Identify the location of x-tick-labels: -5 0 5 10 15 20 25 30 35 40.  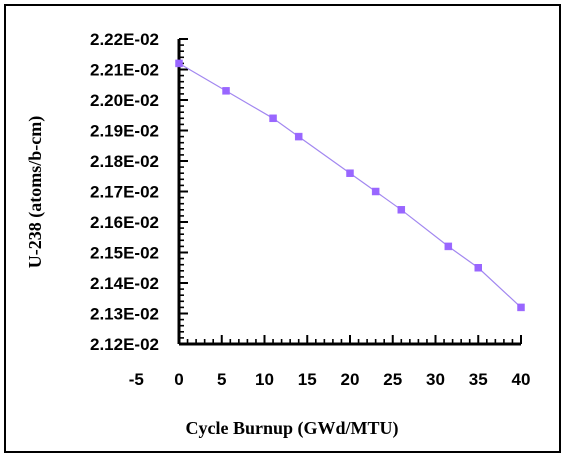
(330, 379).